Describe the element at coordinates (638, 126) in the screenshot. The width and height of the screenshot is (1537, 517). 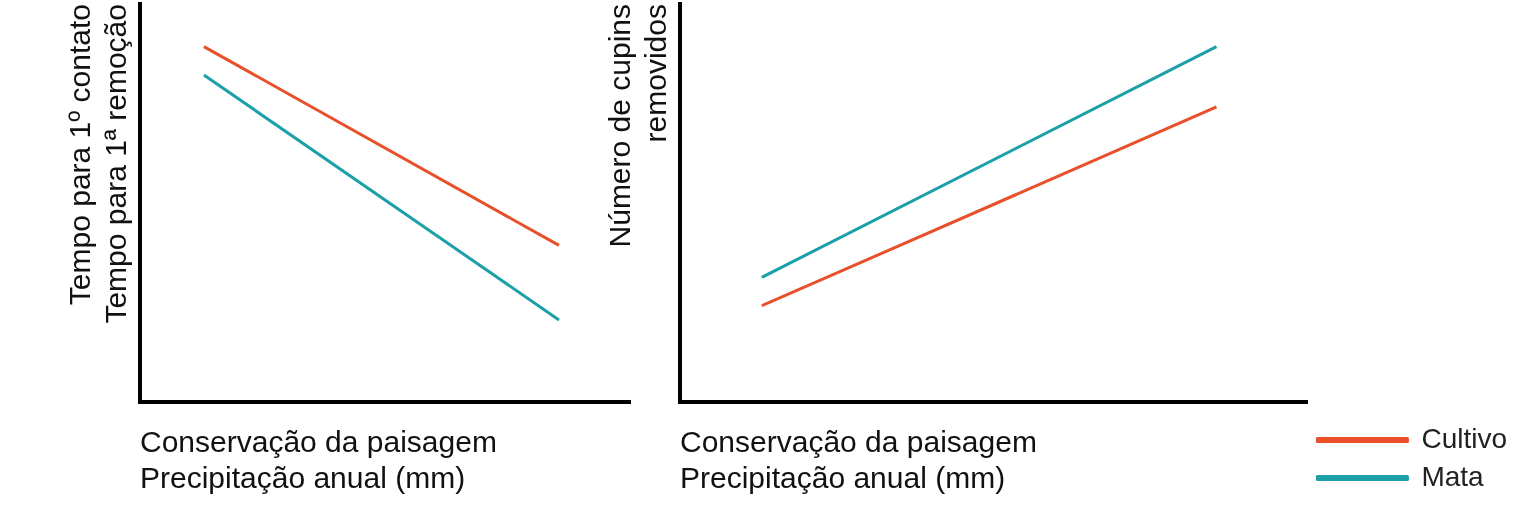
I see `y-axis-title: Número de cupins removidos` at that location.